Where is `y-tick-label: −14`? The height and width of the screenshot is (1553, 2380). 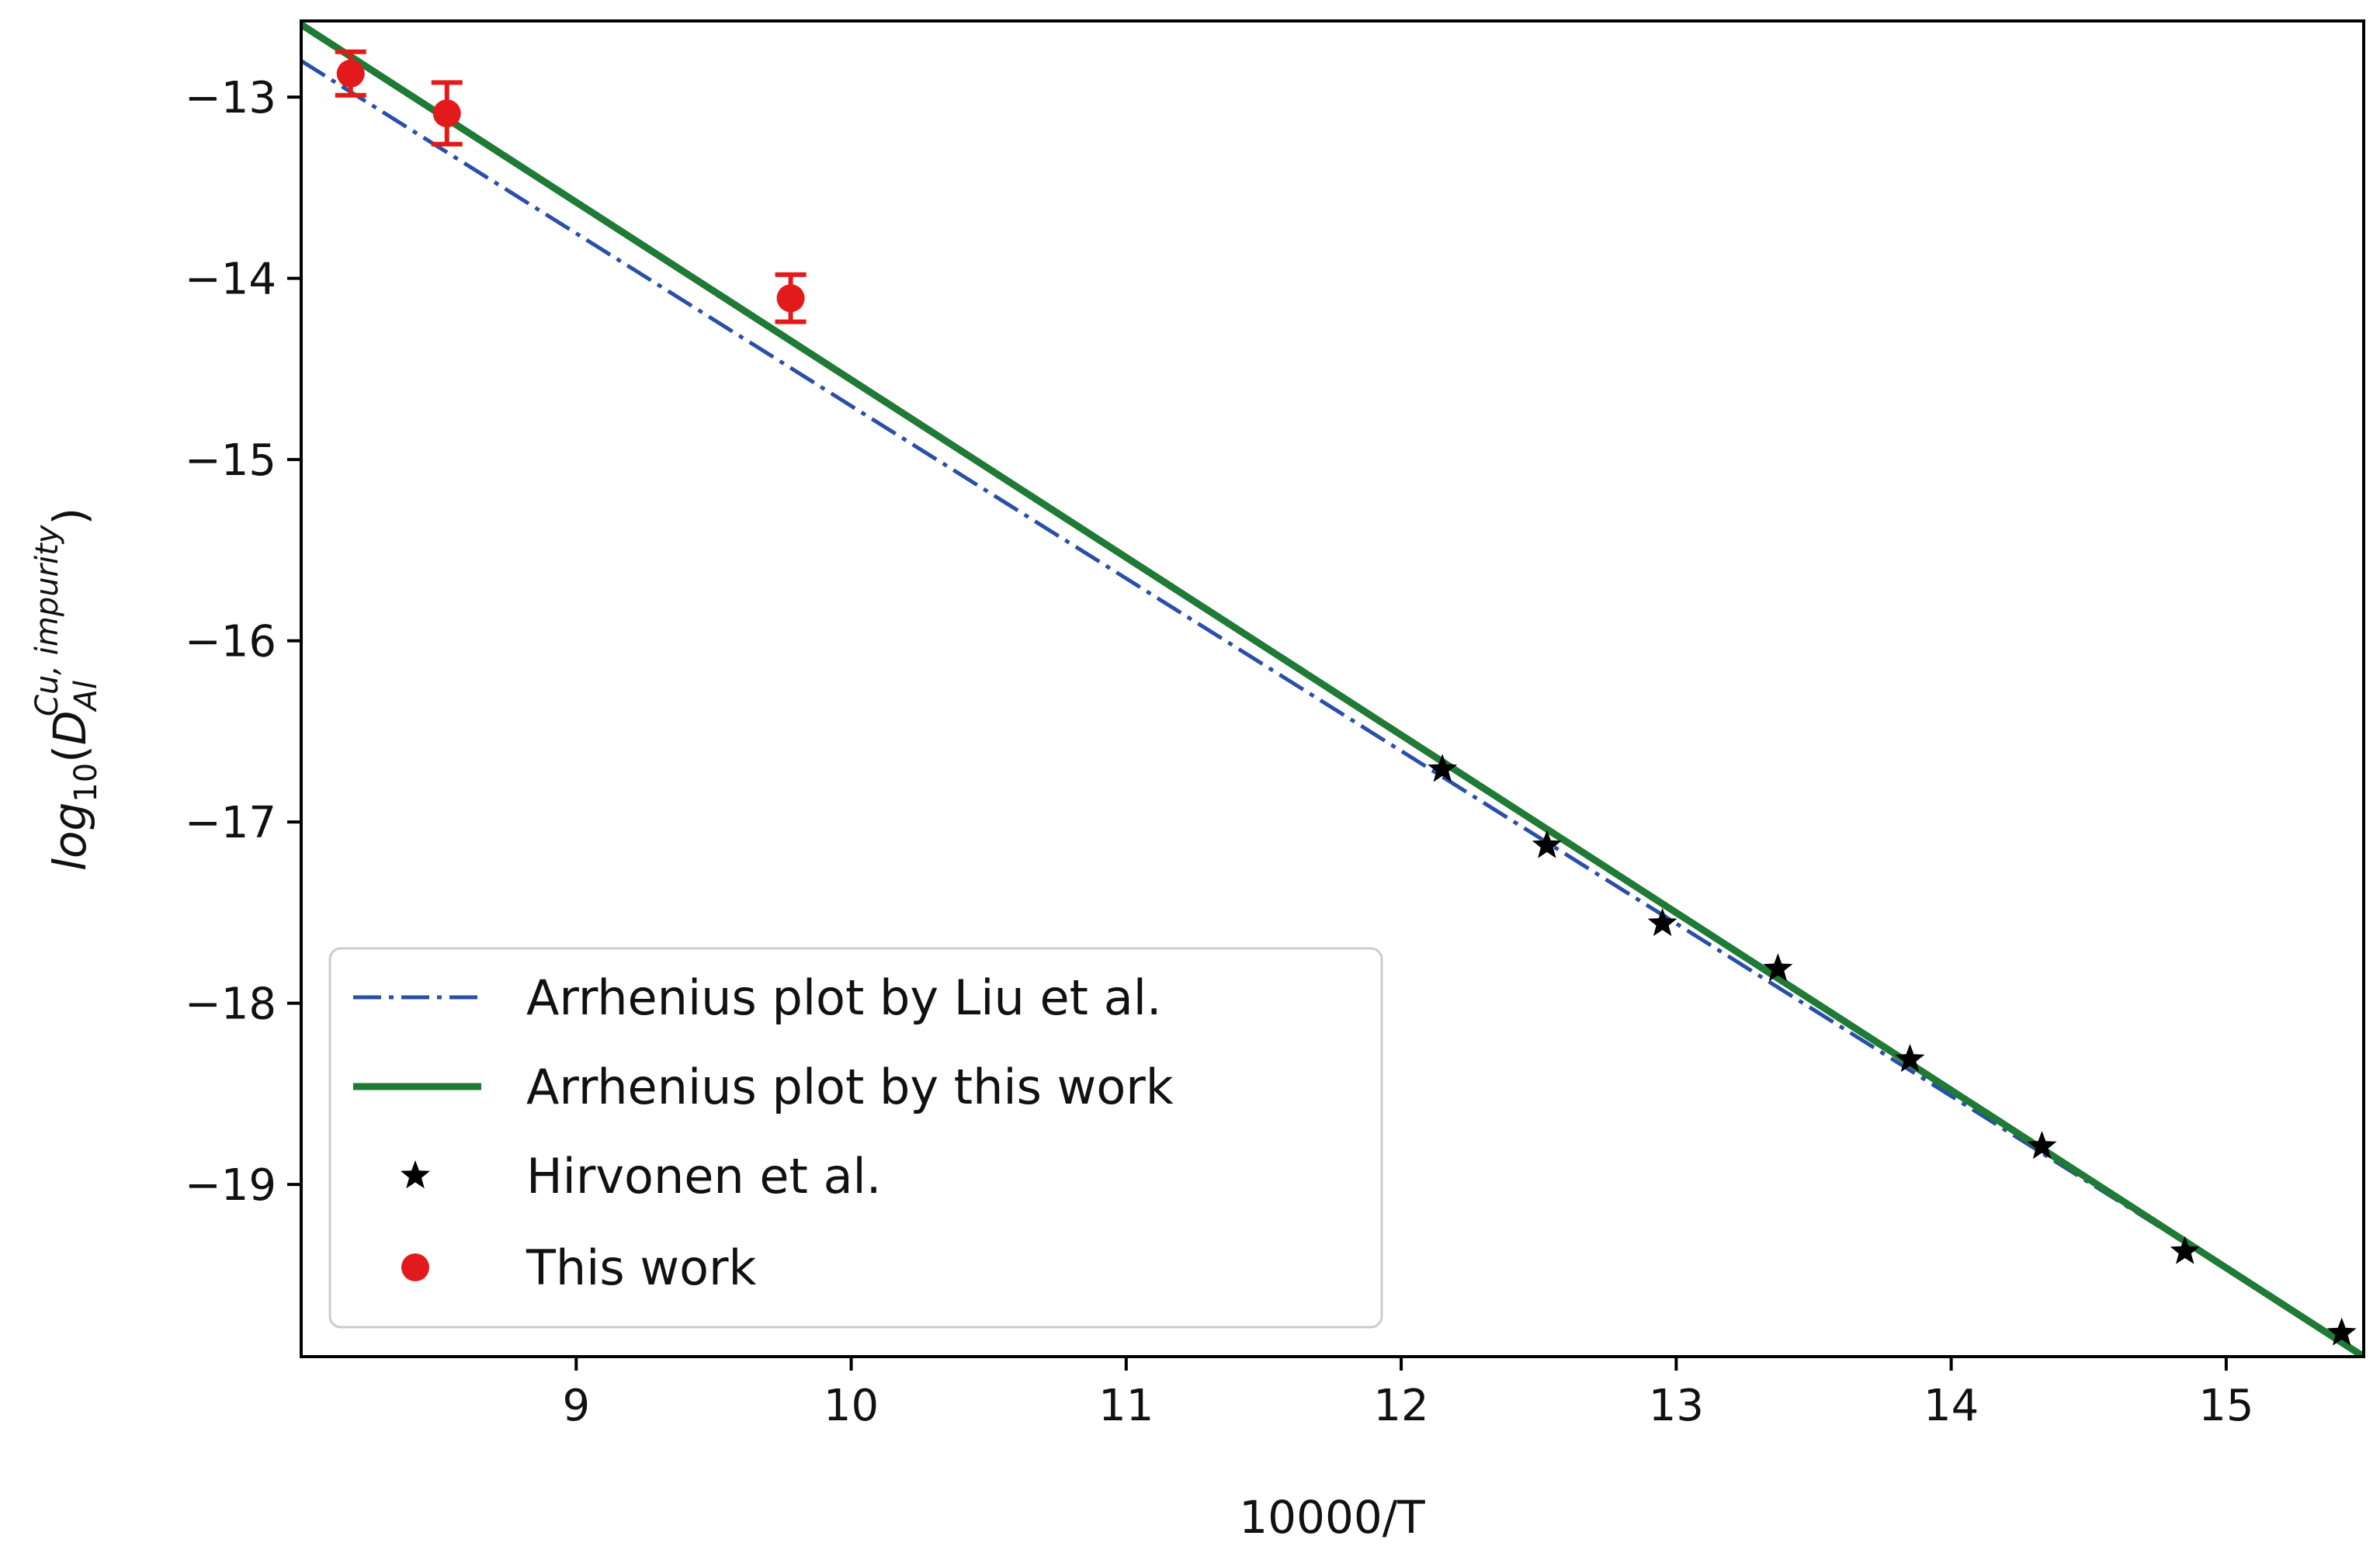
y-tick-label: −14 is located at coordinates (230, 280).